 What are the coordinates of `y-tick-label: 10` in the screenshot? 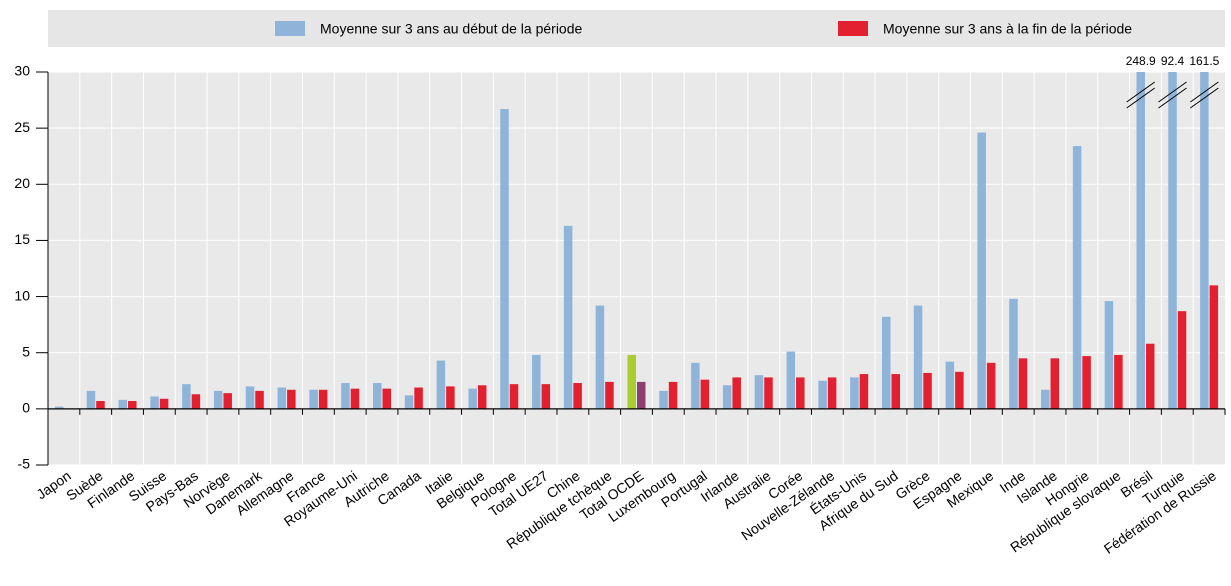 It's located at (22, 295).